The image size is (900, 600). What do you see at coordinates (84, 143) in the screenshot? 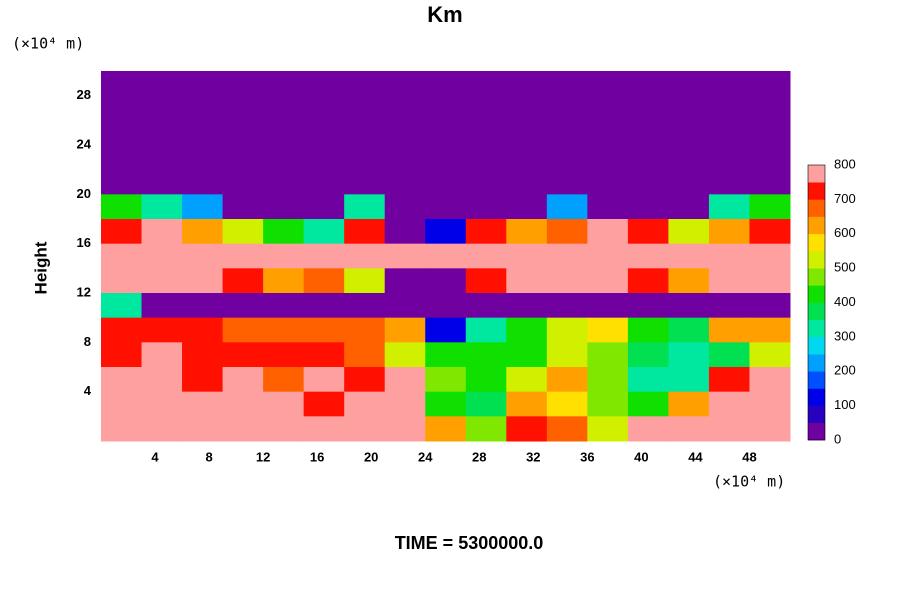
I see `y-tick-label: 24` at bounding box center [84, 143].